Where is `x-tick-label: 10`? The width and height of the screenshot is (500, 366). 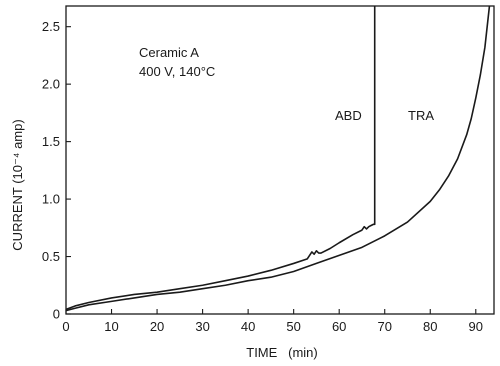
x-tick-label: 10 is located at coordinates (111, 326).